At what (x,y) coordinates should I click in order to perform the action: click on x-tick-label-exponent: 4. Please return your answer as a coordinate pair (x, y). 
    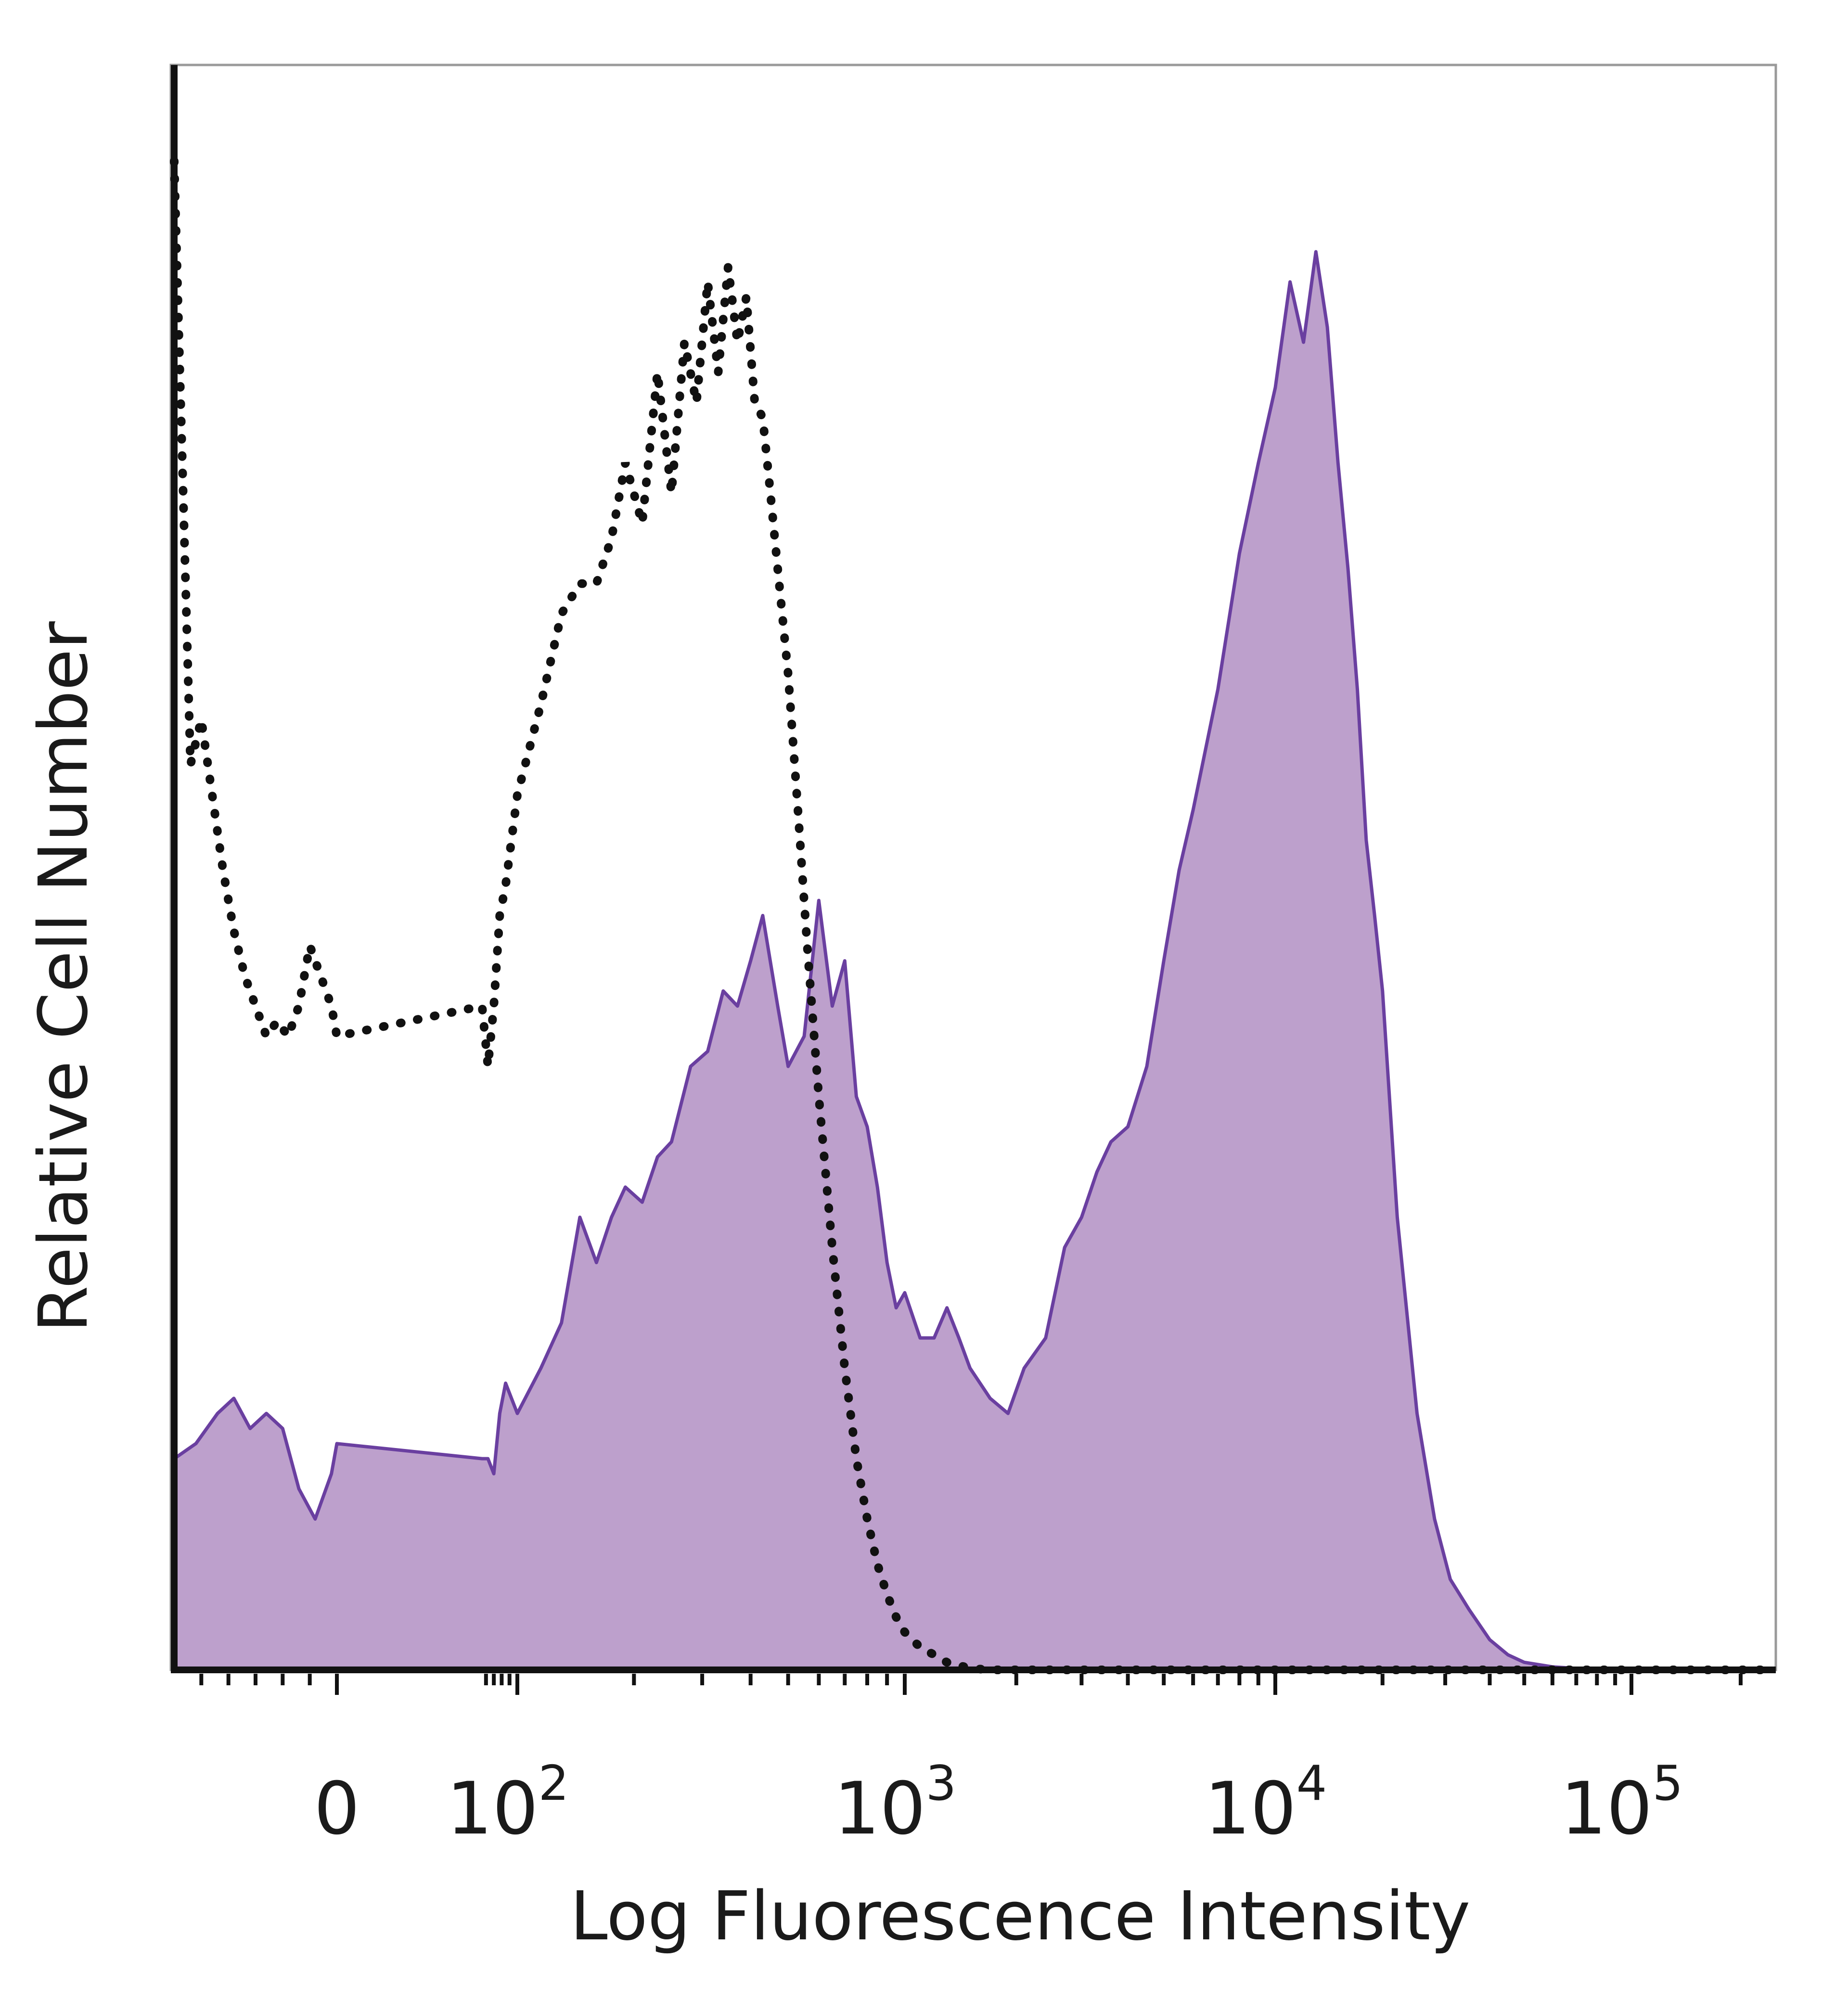
    Looking at the image, I should click on (1311, 1783).